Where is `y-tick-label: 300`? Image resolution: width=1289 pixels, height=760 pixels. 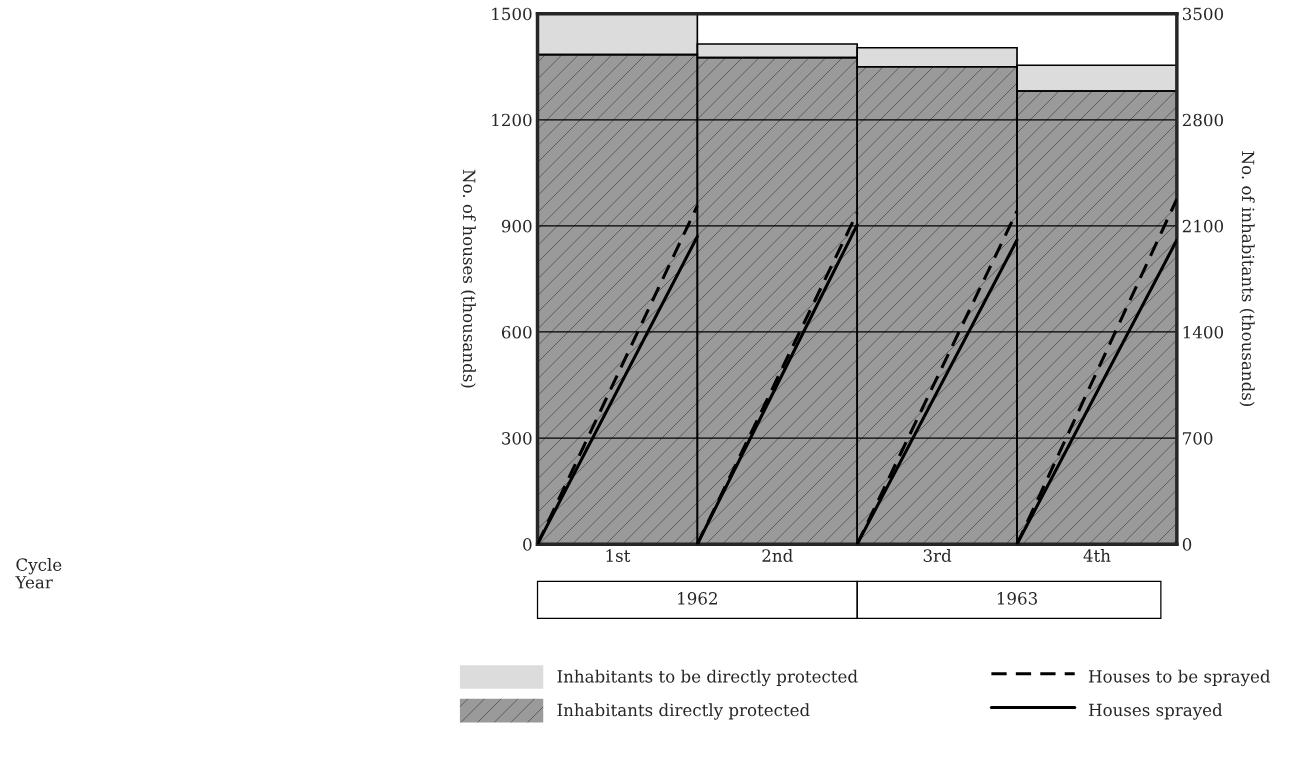
y-tick-label: 300 is located at coordinates (517, 438).